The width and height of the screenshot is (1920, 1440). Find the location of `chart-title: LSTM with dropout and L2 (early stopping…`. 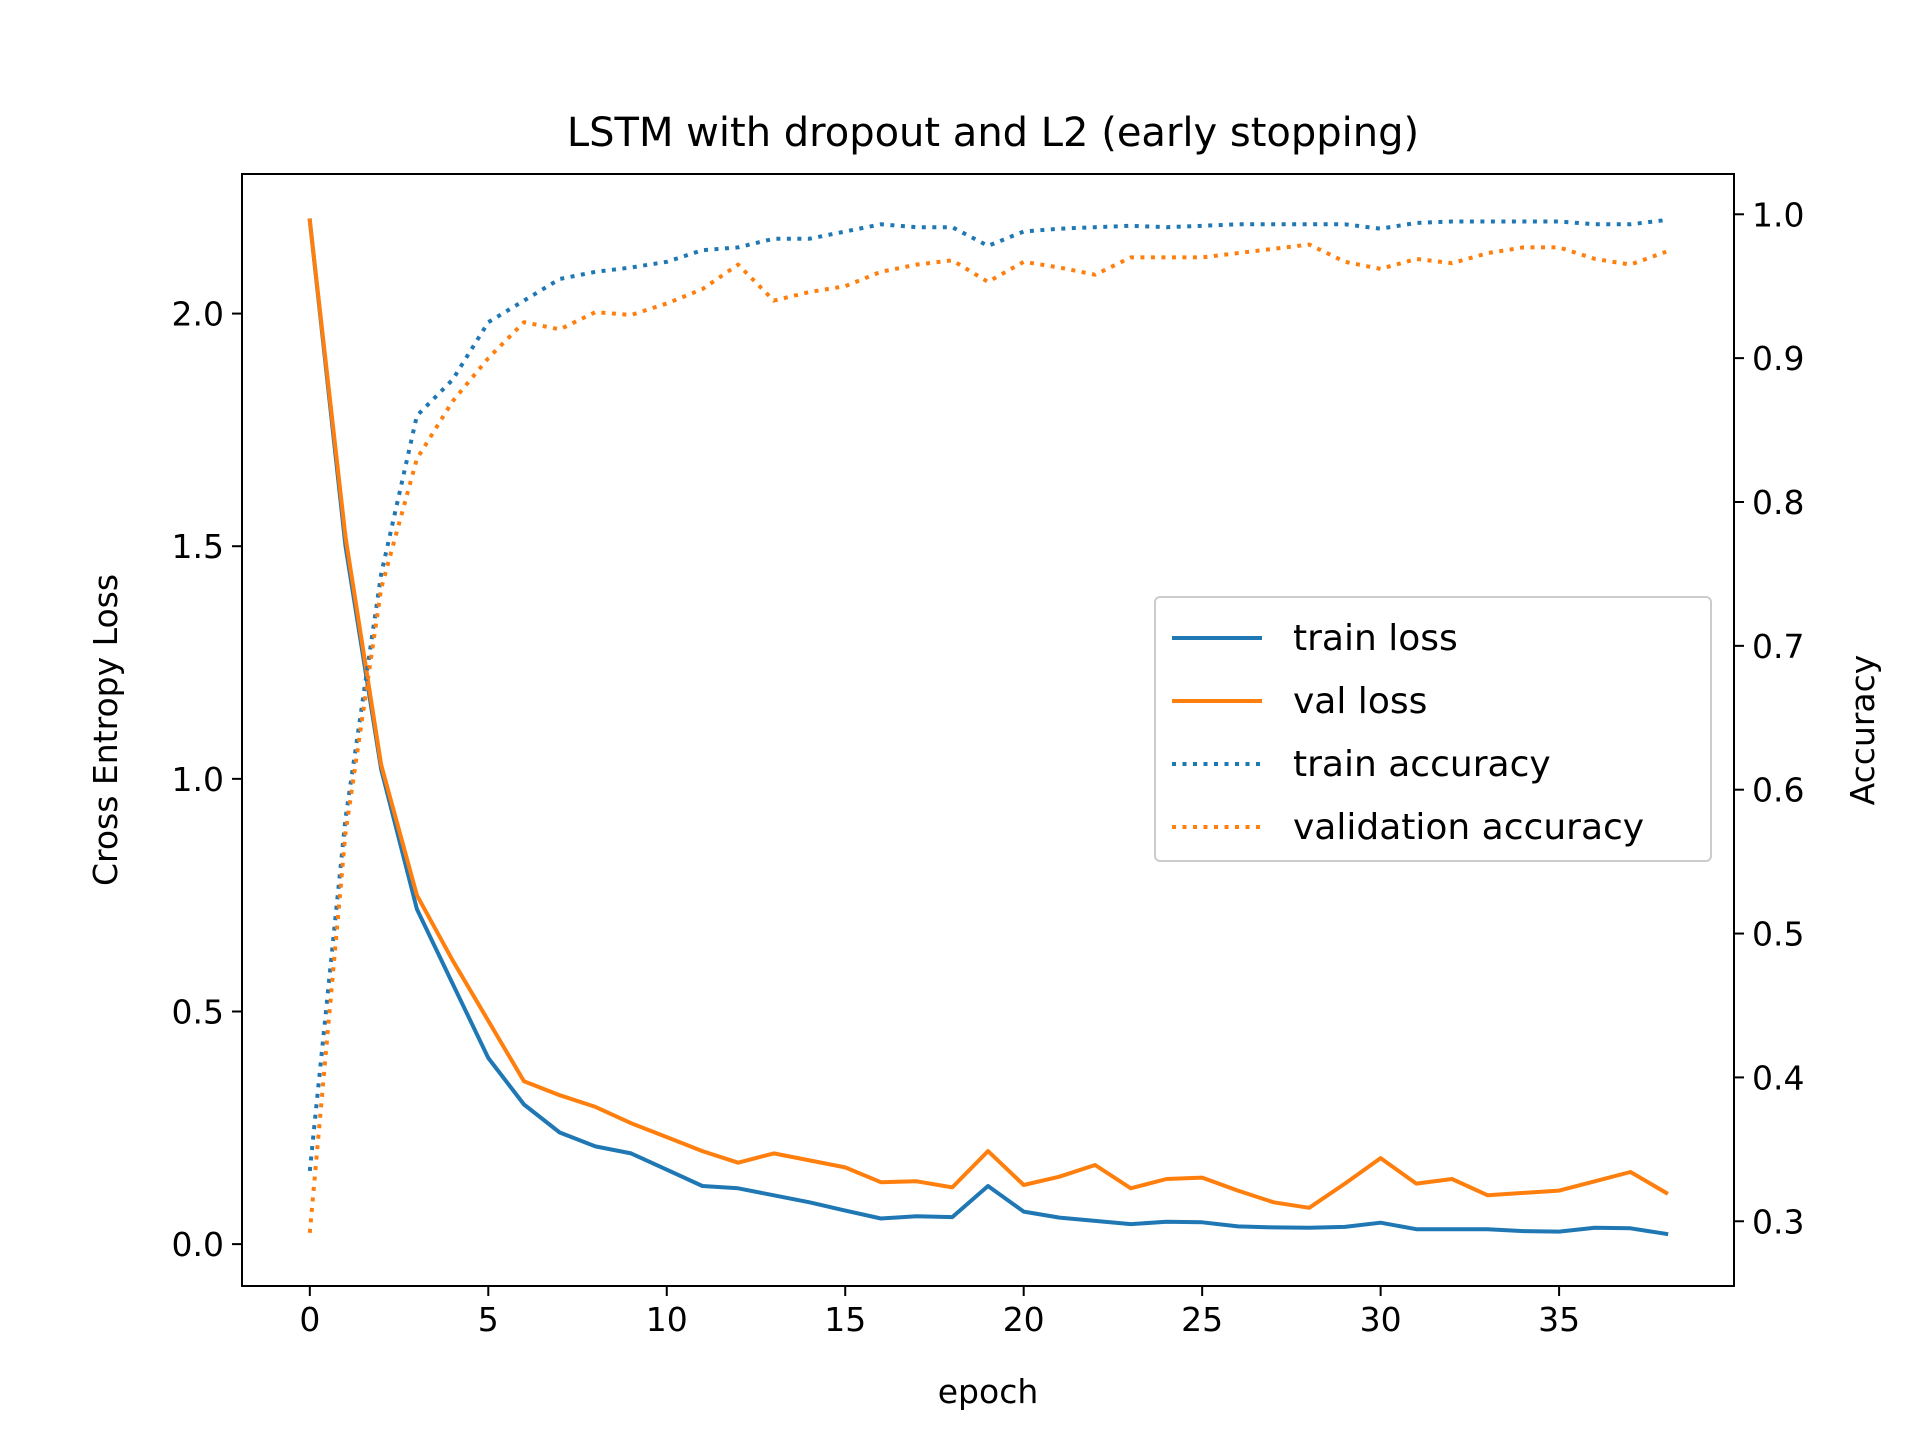

chart-title: LSTM with dropout and L2 (early stopping… is located at coordinates (993, 133).